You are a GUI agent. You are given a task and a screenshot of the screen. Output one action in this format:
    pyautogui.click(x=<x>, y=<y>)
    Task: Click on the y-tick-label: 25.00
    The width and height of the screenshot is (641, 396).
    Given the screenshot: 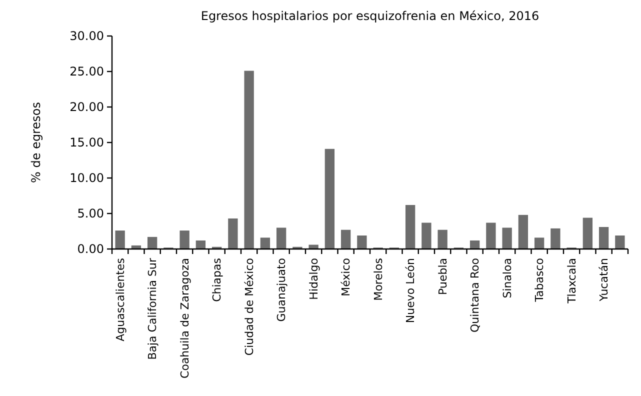 What is the action you would take?
    pyautogui.click(x=87, y=71)
    